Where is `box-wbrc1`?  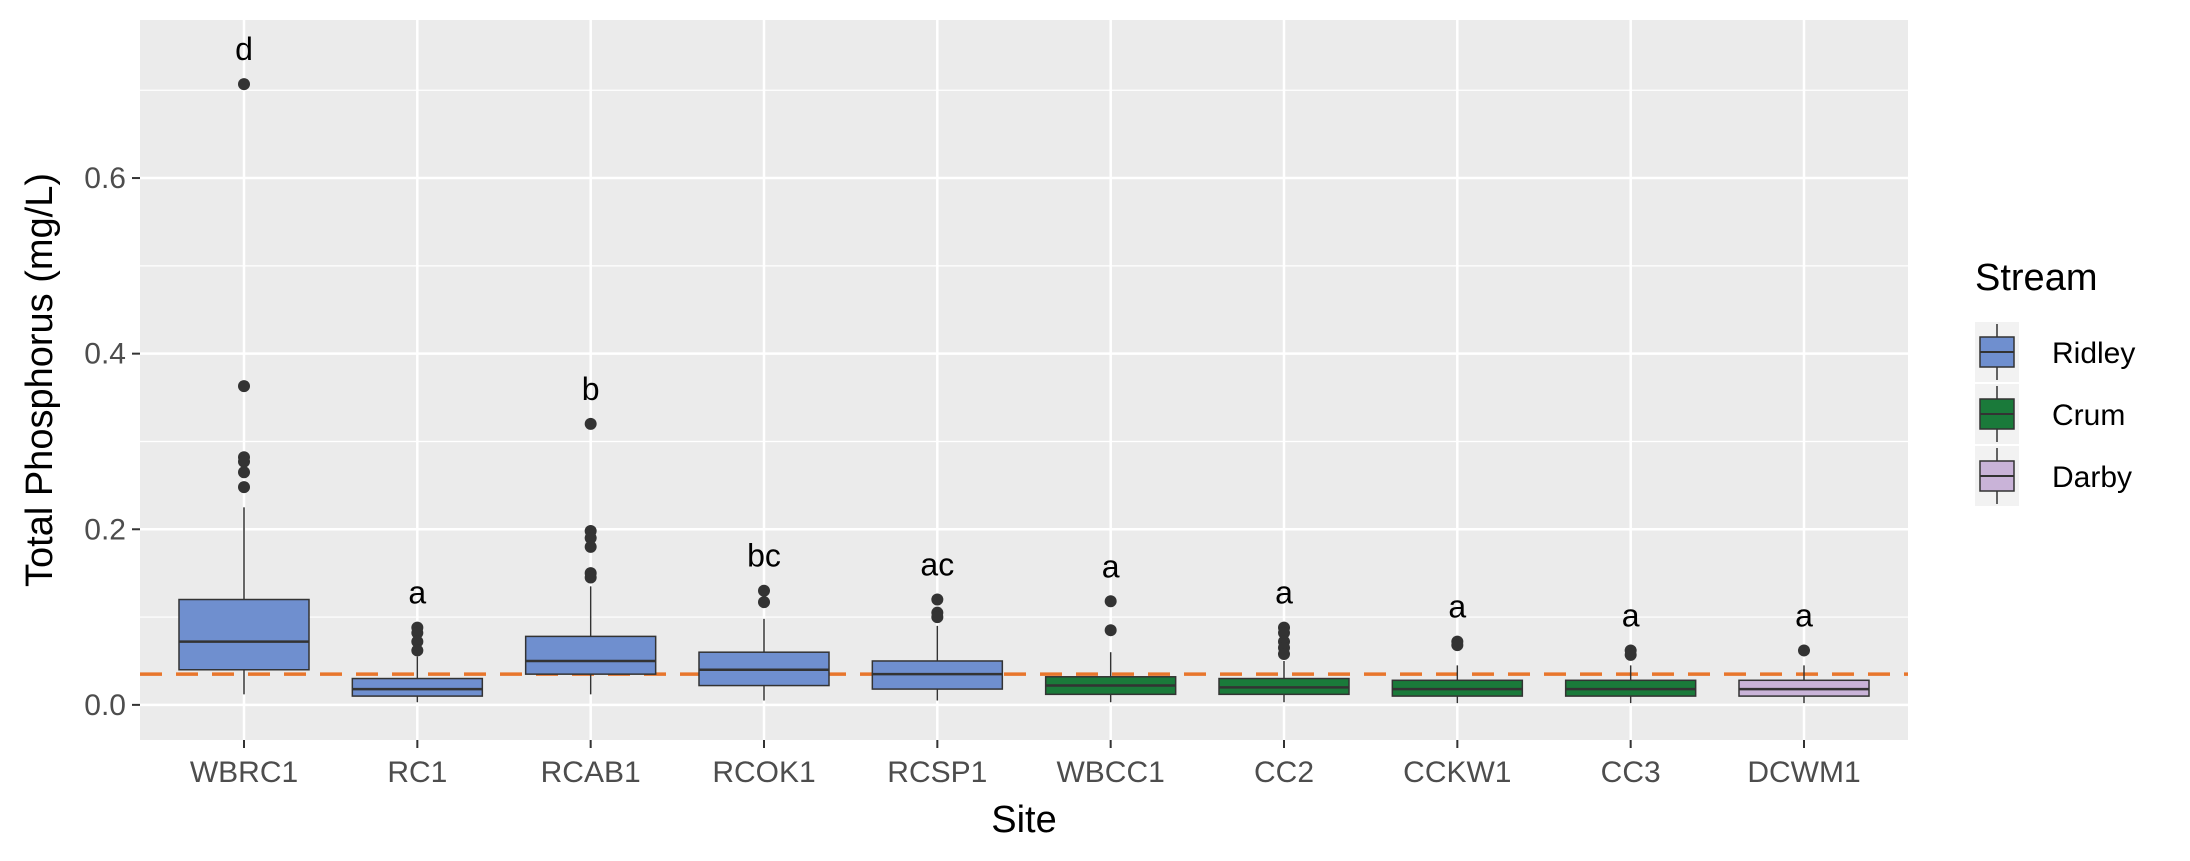 box-wbrc1 is located at coordinates (244, 386).